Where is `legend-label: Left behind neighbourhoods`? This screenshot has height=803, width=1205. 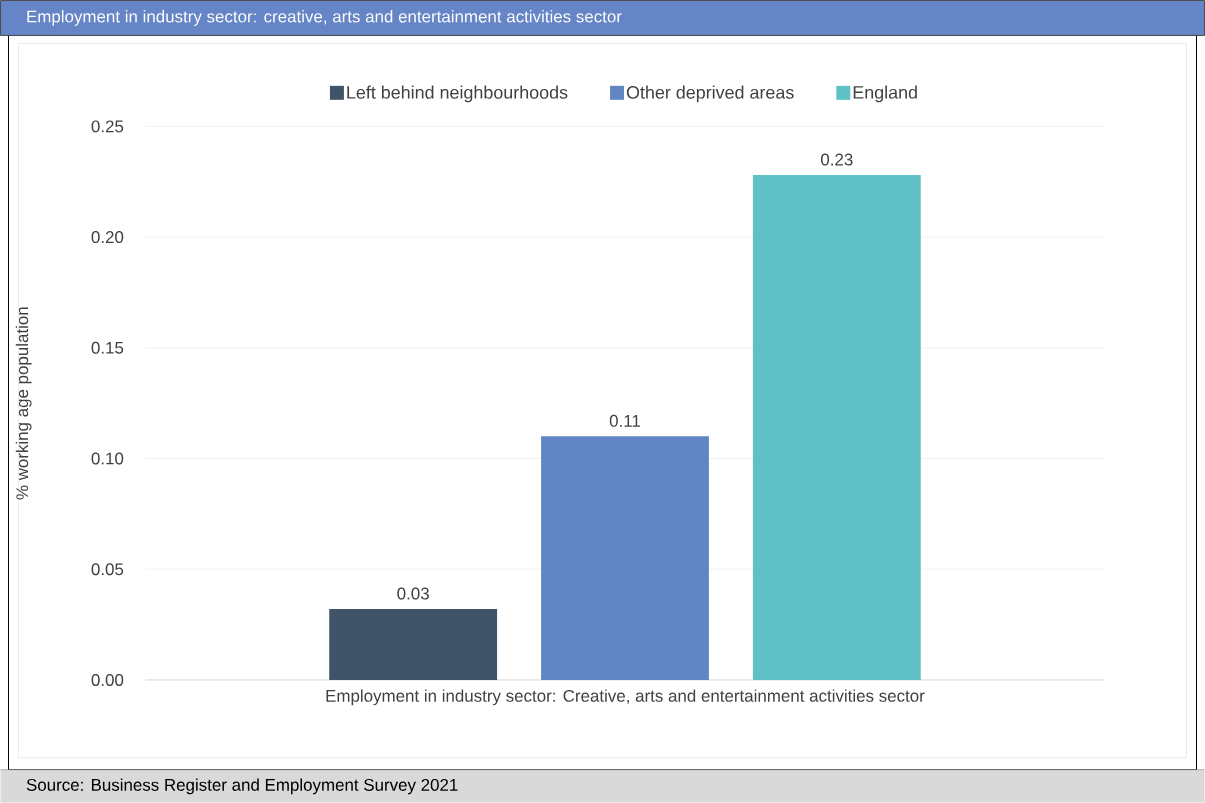
legend-label: Left behind neighbourhoods is located at coordinates (457, 94).